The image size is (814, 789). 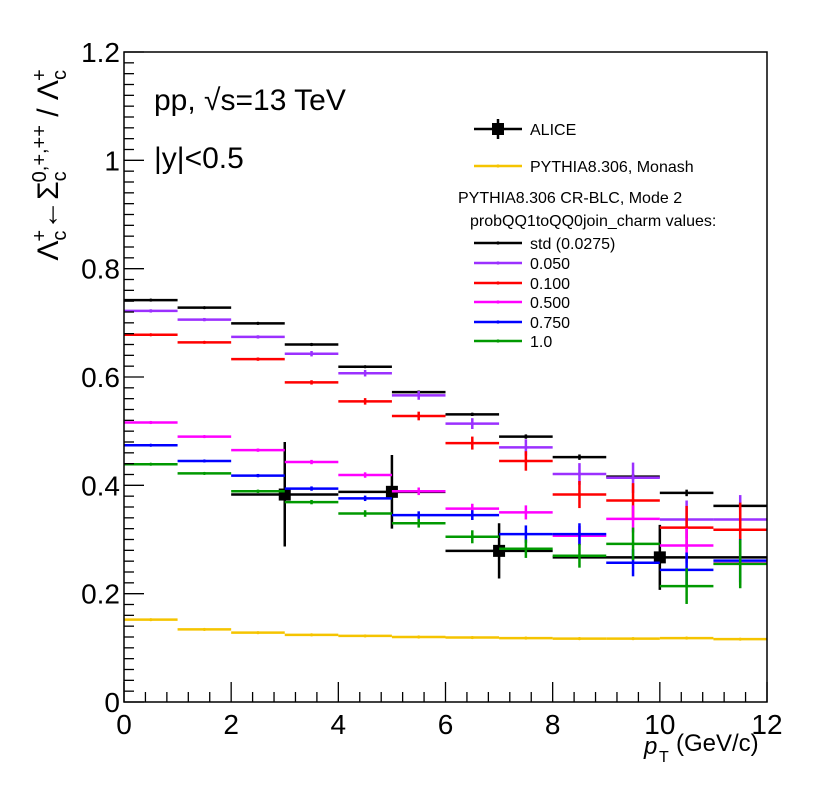 I want to click on series-pythia8-306-monash, so click(x=445, y=629).